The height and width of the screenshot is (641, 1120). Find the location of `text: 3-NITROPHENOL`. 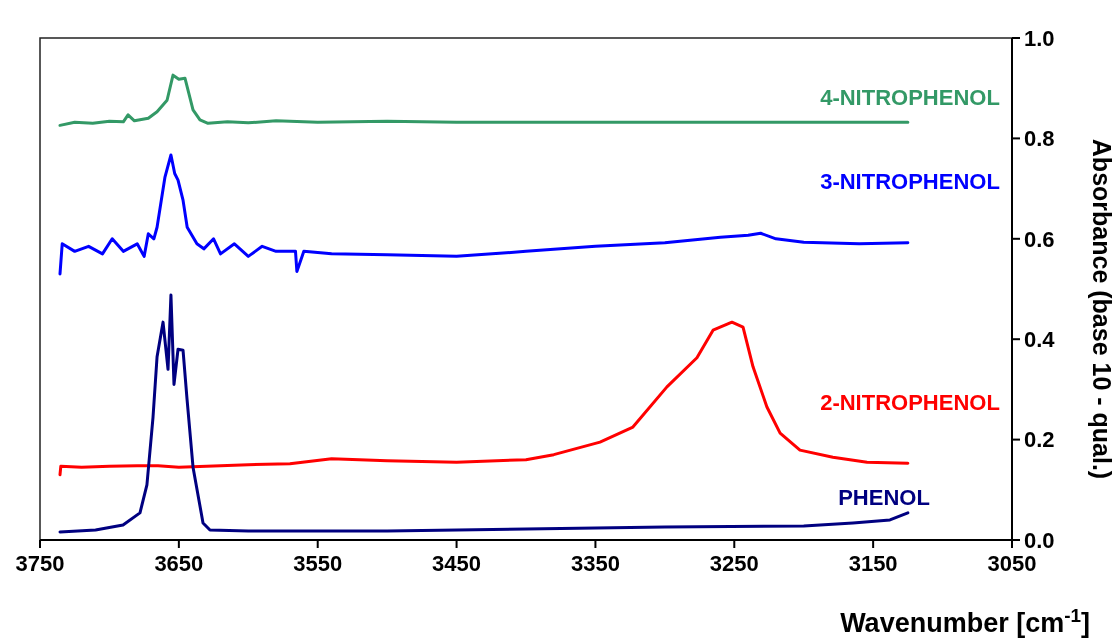

text: 3-NITROPHENOL is located at coordinates (910, 181).